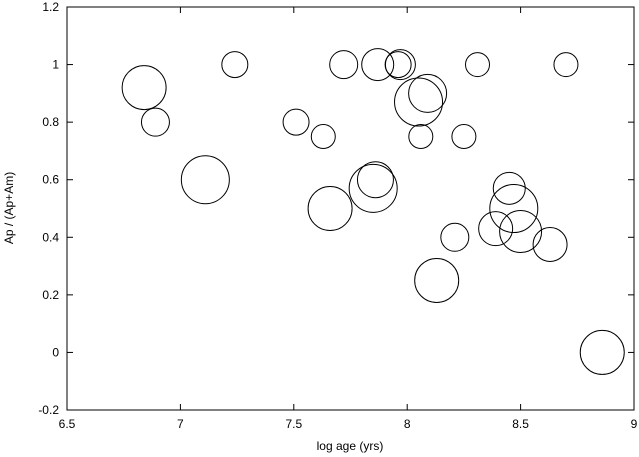 The width and height of the screenshot is (639, 457). Describe the element at coordinates (48, 410) in the screenshot. I see `y-tick-label: -0.2` at that location.